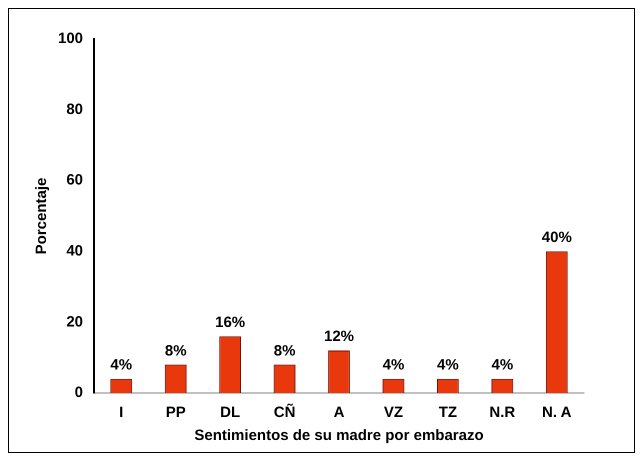 The width and height of the screenshot is (643, 461). What do you see at coordinates (79, 393) in the screenshot?
I see `y-tick-label: 0` at bounding box center [79, 393].